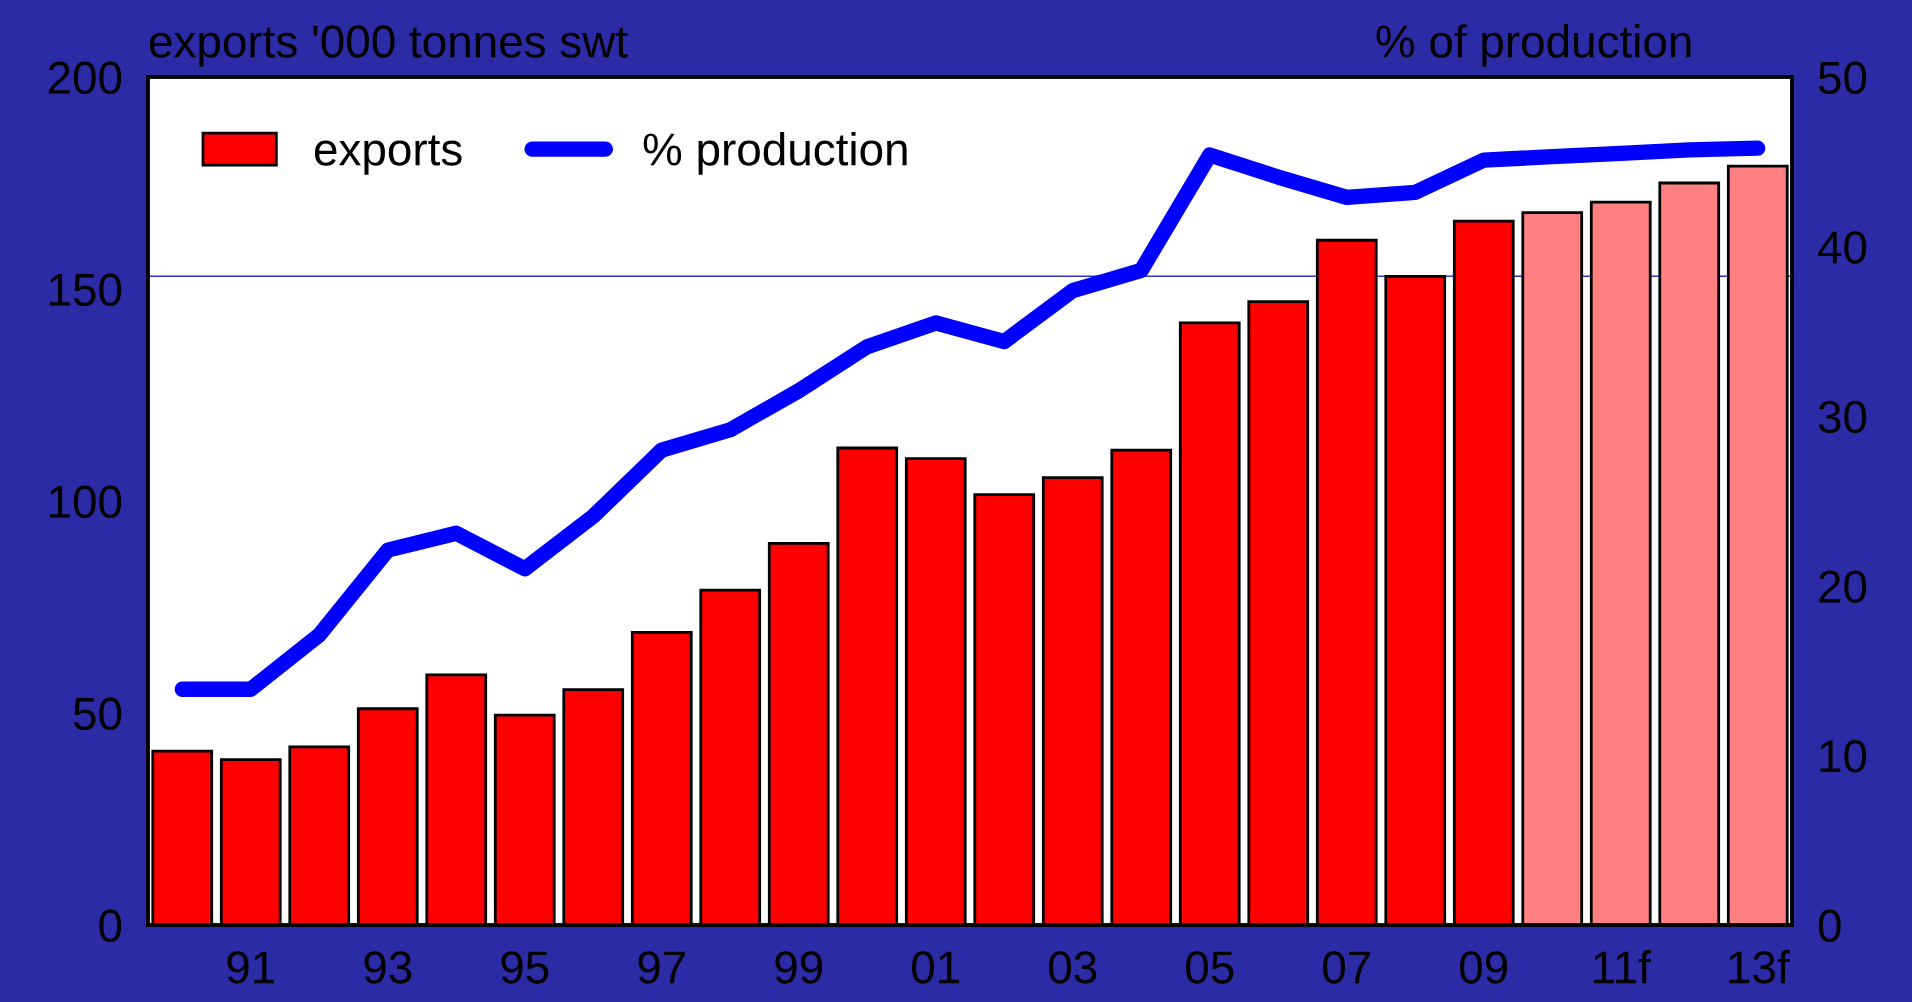 This screenshot has width=1912, height=1002. I want to click on x-tick-label: 05, so click(1210, 967).